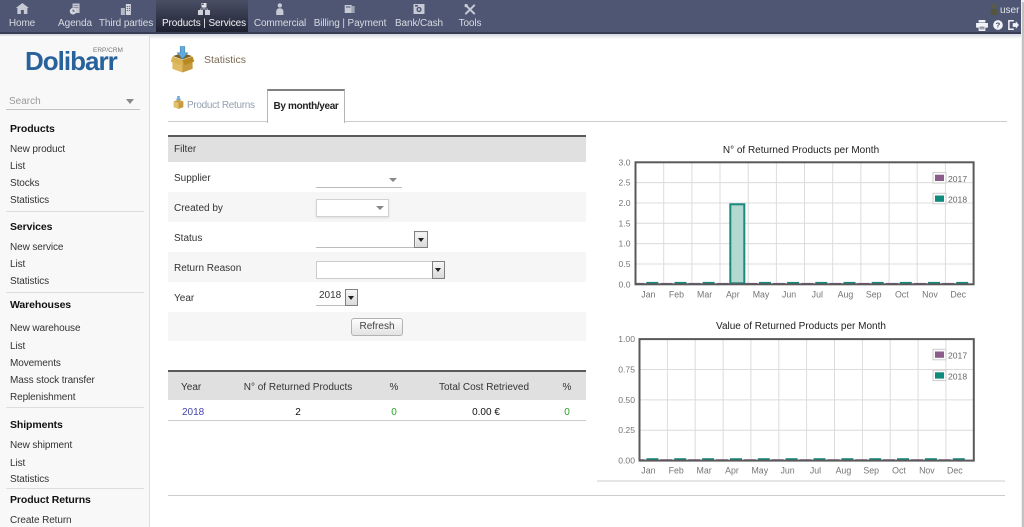 This screenshot has width=1024, height=527. What do you see at coordinates (801, 326) in the screenshot?
I see `svg-text:Value of Returned Products per: Value of Returned Products per Month` at bounding box center [801, 326].